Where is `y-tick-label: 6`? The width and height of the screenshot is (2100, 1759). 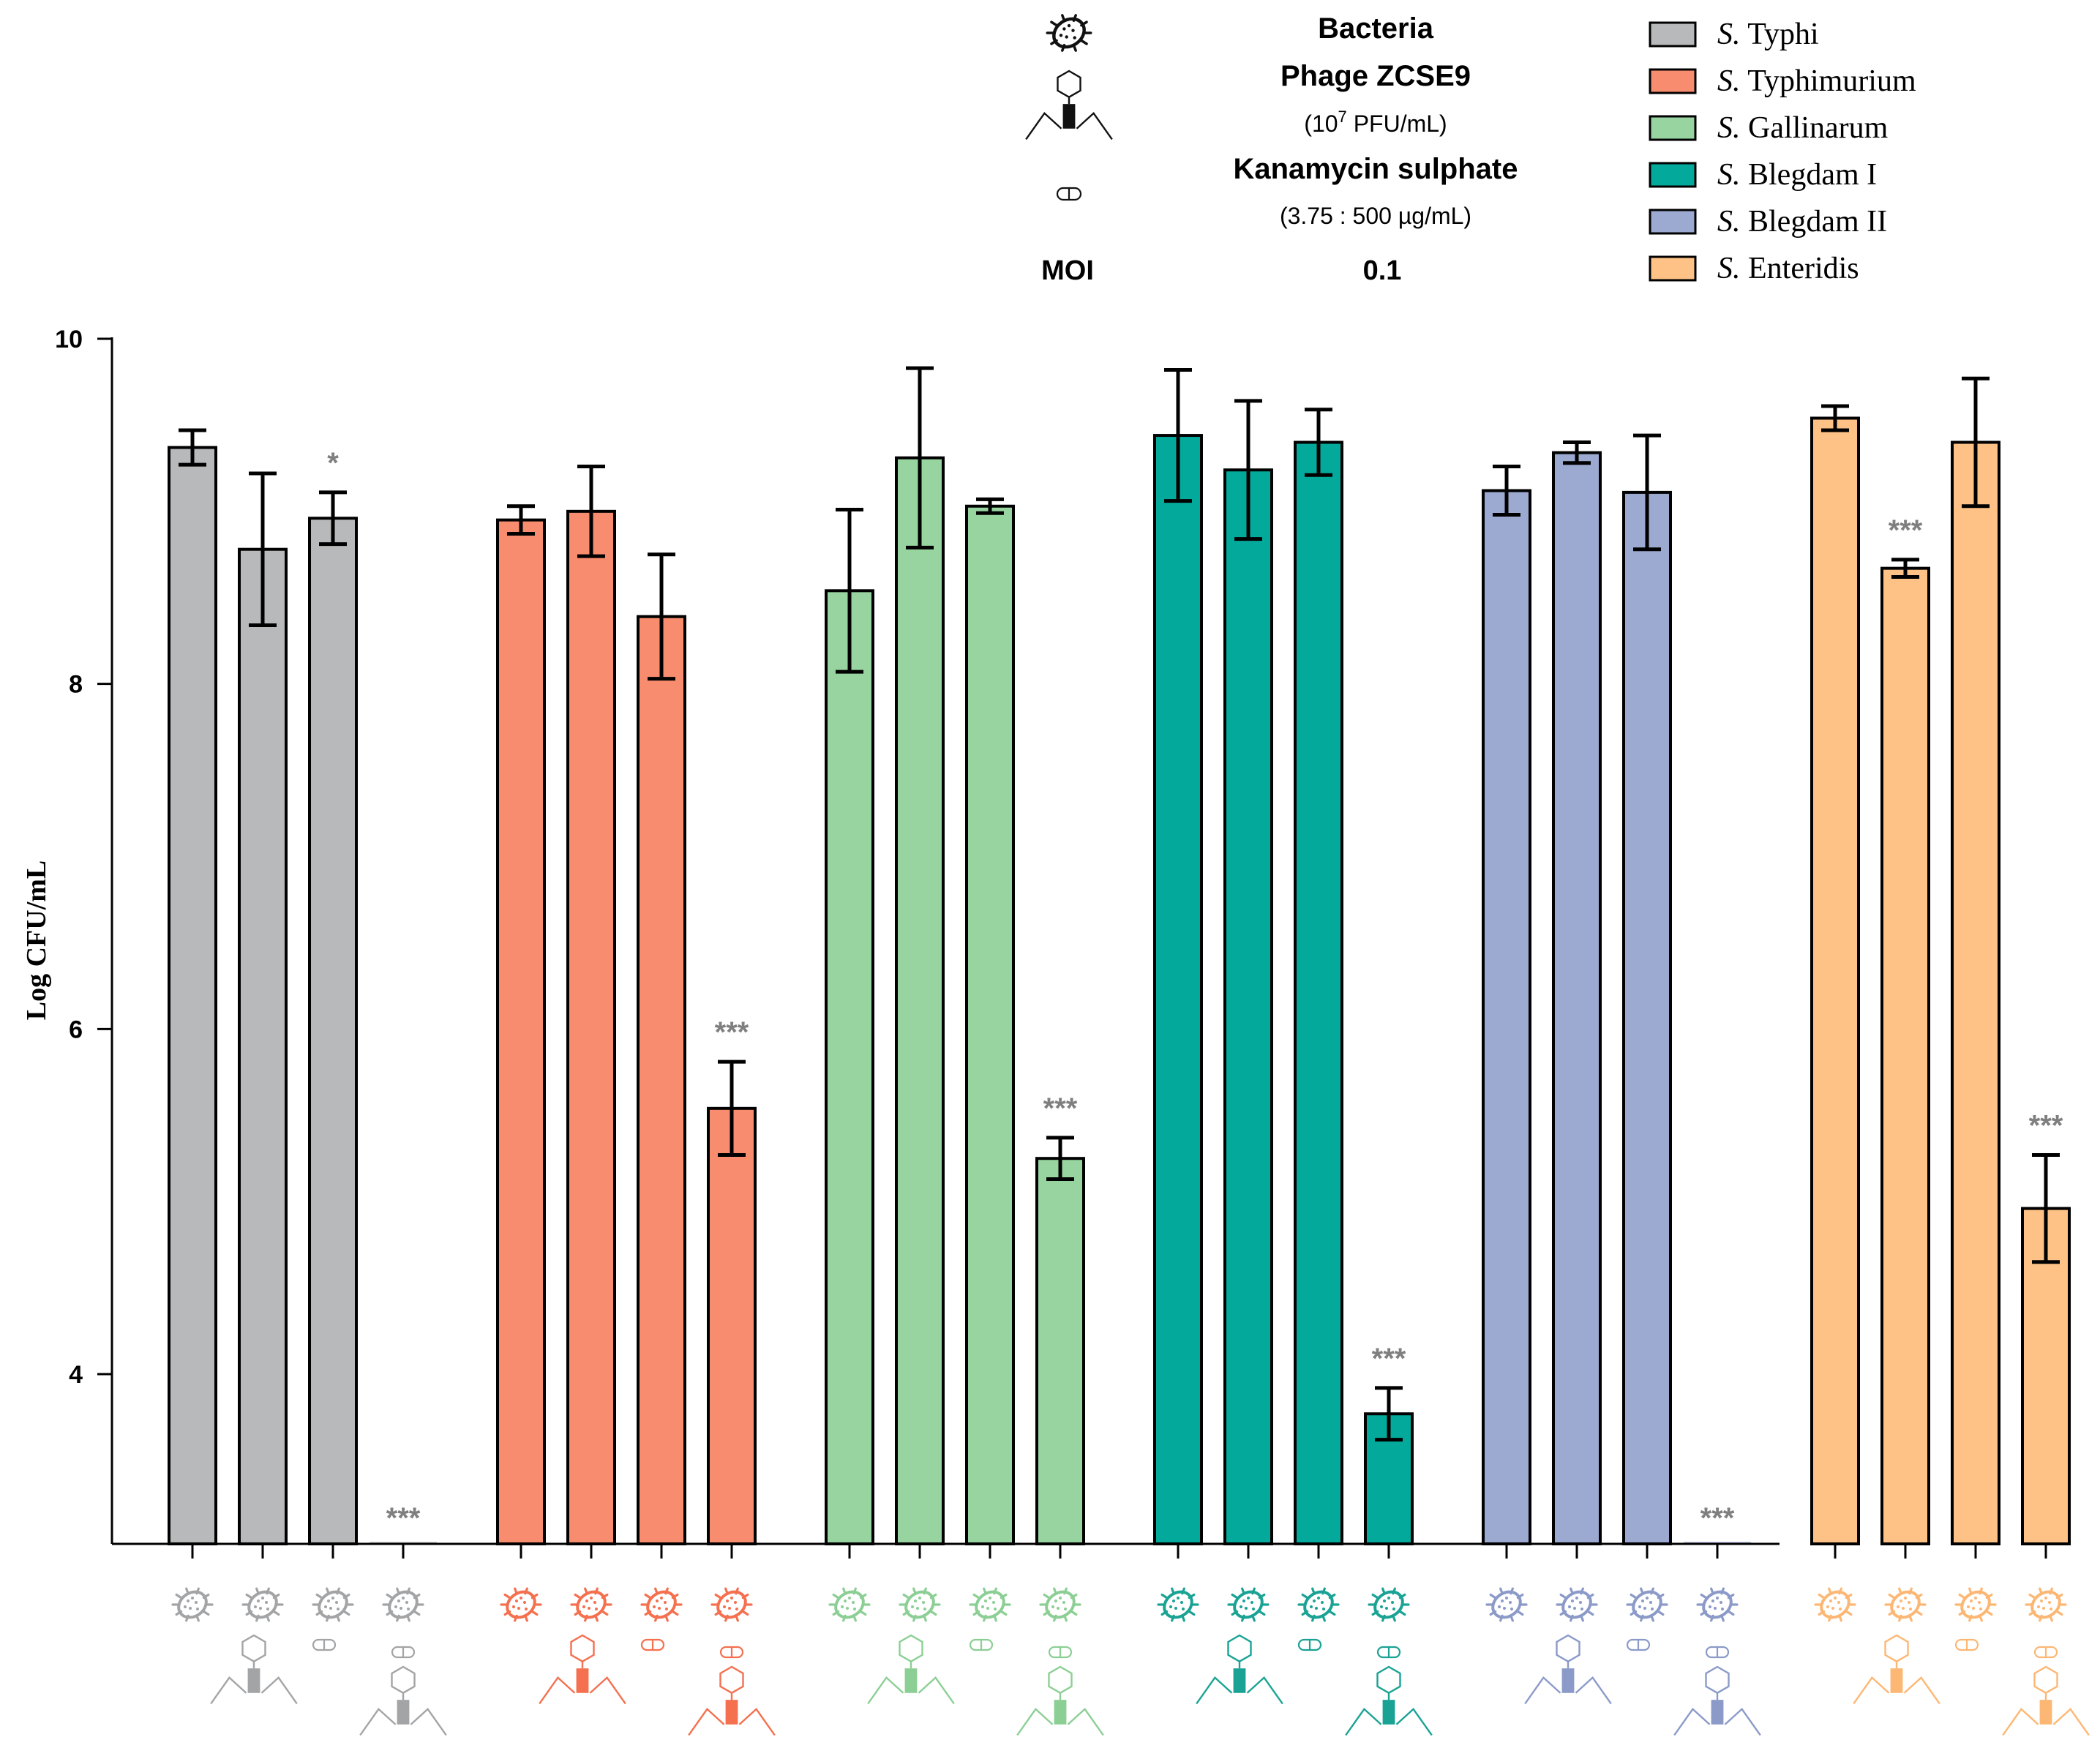
y-tick-label: 6 is located at coordinates (76, 1029).